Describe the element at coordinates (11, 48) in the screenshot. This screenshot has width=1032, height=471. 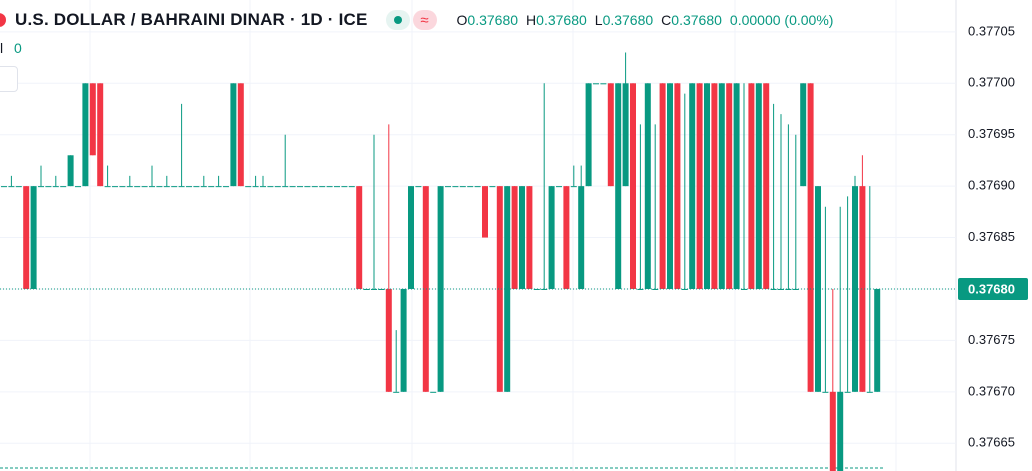
I see `volume-row: l 0` at that location.